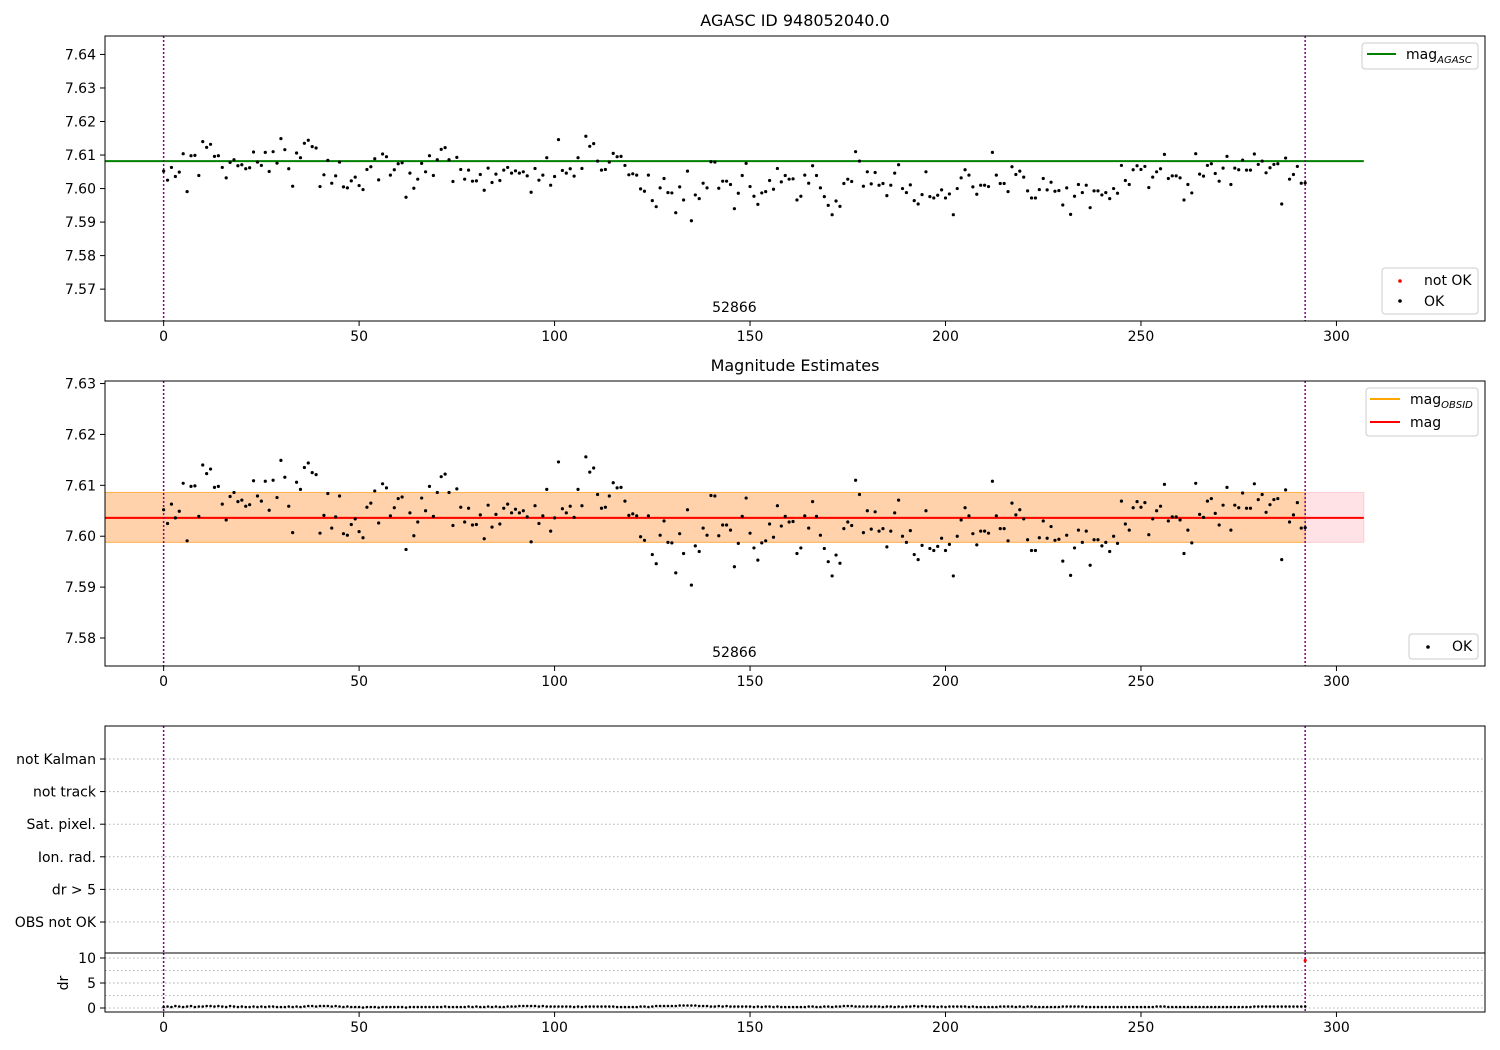 This screenshot has height=1050, width=1500. I want to click on x-tick-label: 200, so click(945, 337).